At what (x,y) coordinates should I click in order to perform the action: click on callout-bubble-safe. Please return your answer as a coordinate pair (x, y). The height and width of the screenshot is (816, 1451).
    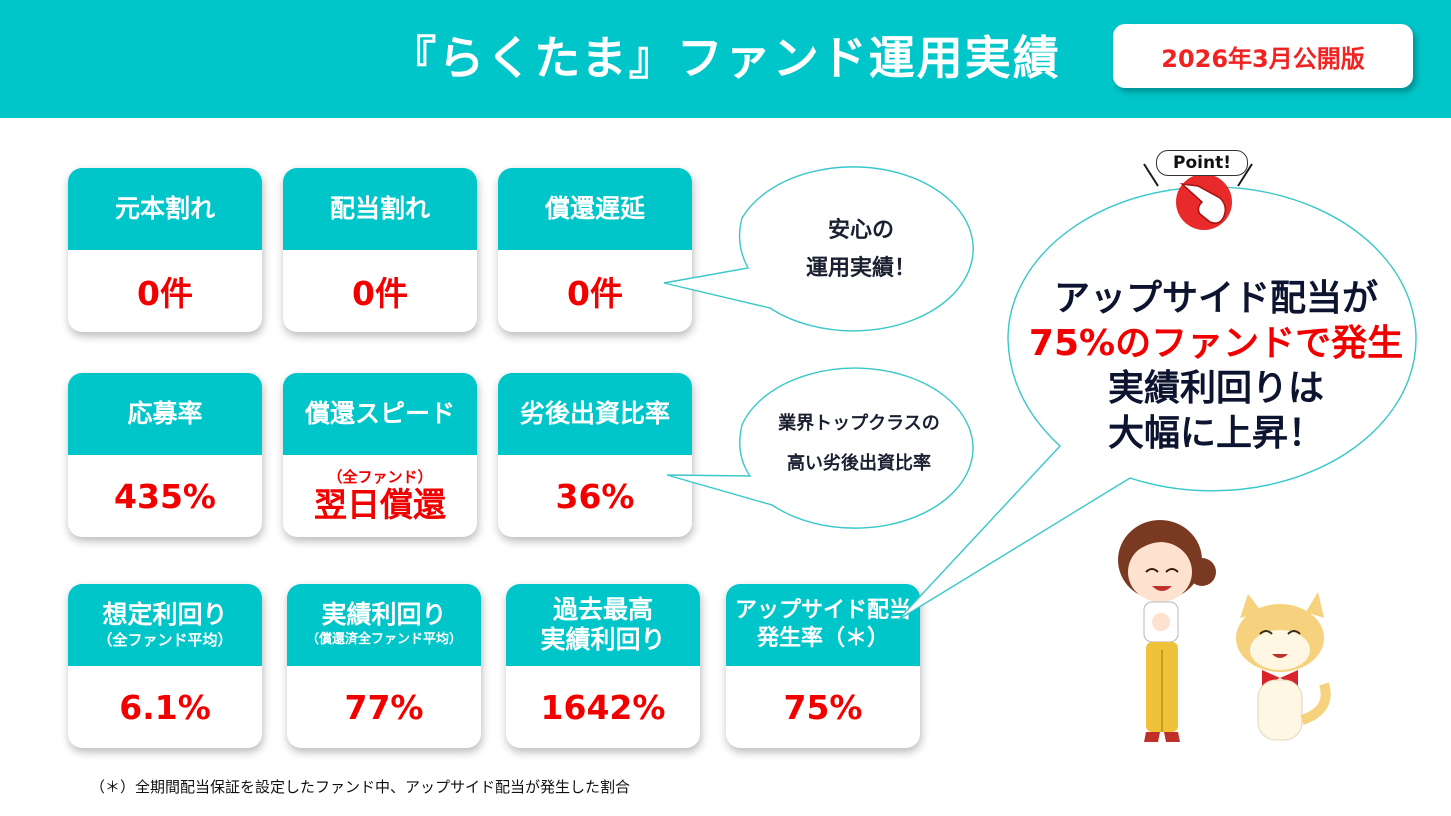
    Looking at the image, I should click on (818, 249).